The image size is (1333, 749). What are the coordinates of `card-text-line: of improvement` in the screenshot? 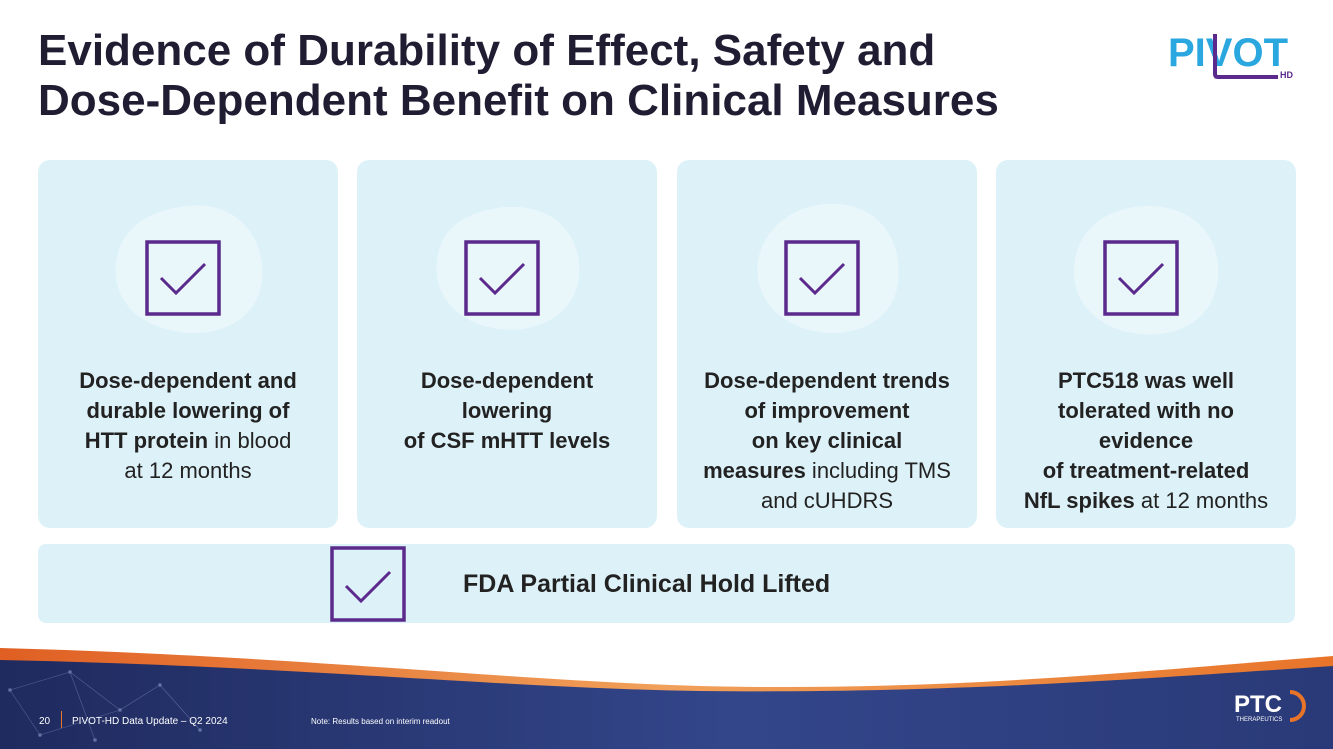 It's located at (827, 411).